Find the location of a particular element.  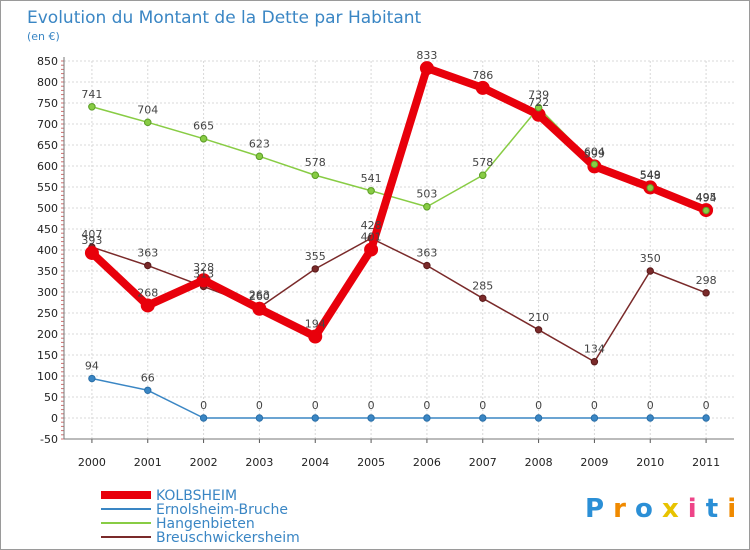

y-tick-label: 650 is located at coordinates (47, 145).